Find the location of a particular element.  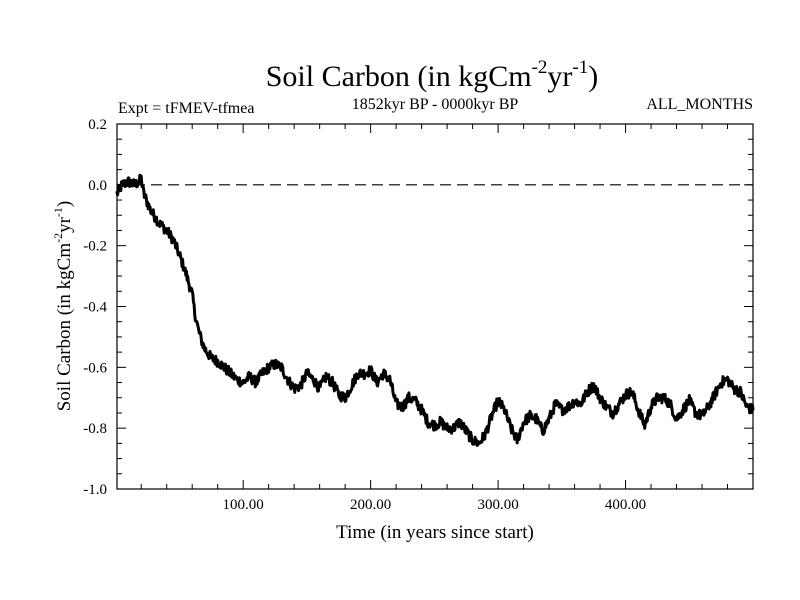

y-tick-label: -0.6 is located at coordinates (95, 368).